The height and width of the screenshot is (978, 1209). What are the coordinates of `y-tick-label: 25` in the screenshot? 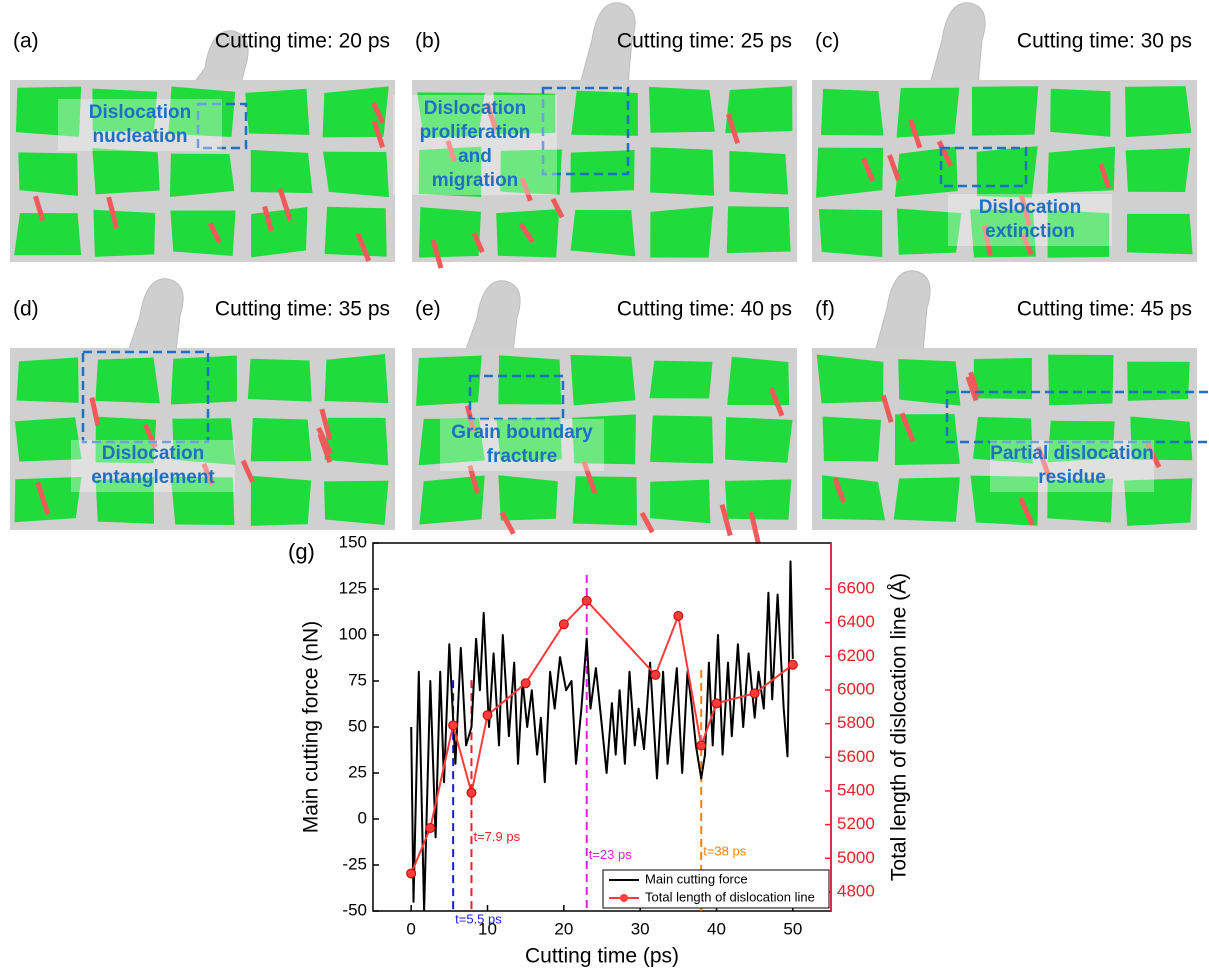 It's located at (357, 771).